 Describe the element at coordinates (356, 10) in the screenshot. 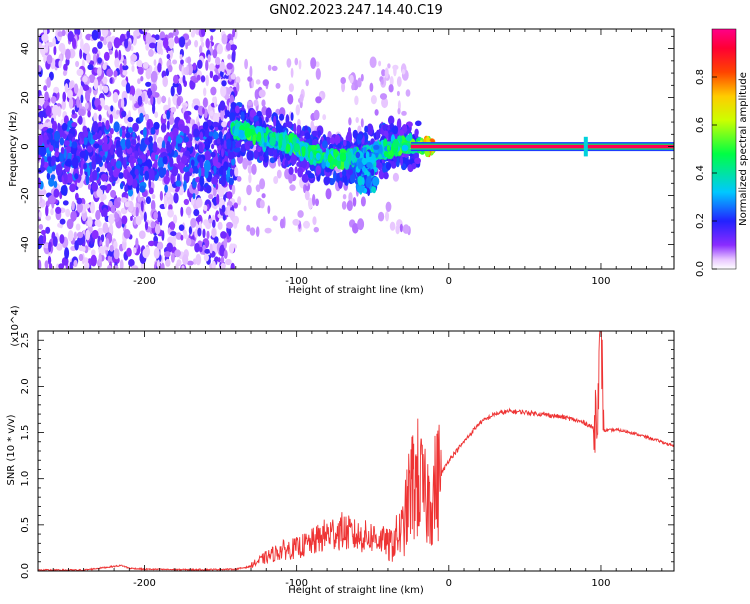

I see `figure-title: GN02.2023.247.14.40.C19` at that location.